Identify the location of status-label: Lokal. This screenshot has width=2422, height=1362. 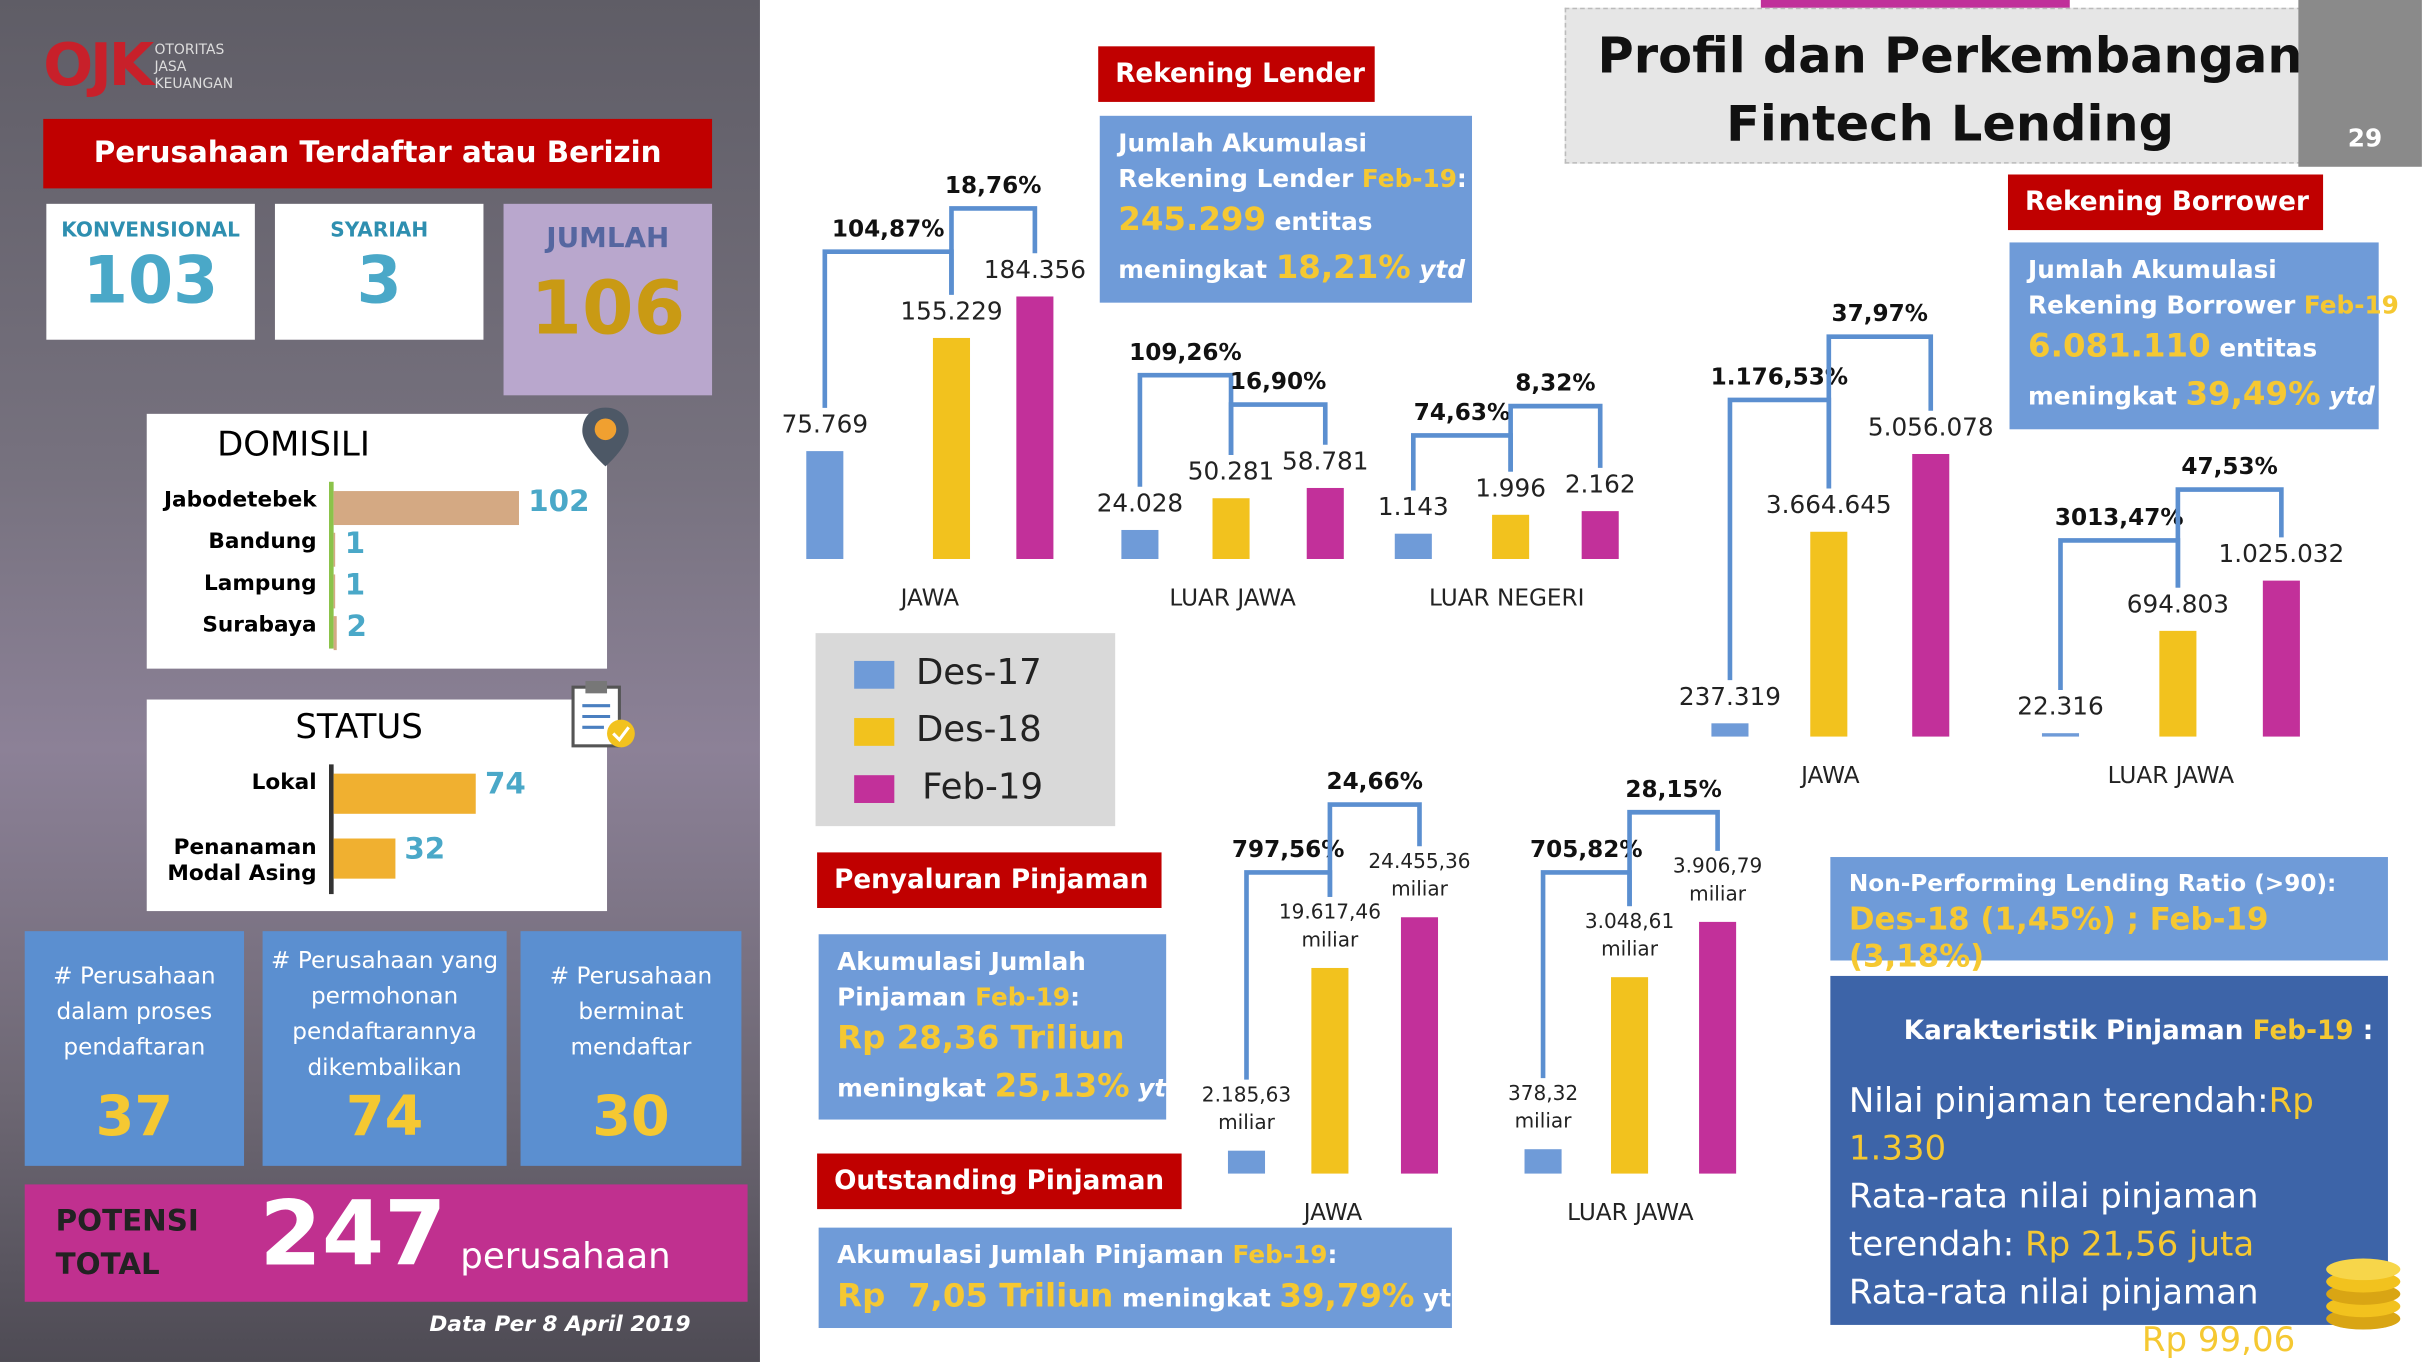
(284, 783).